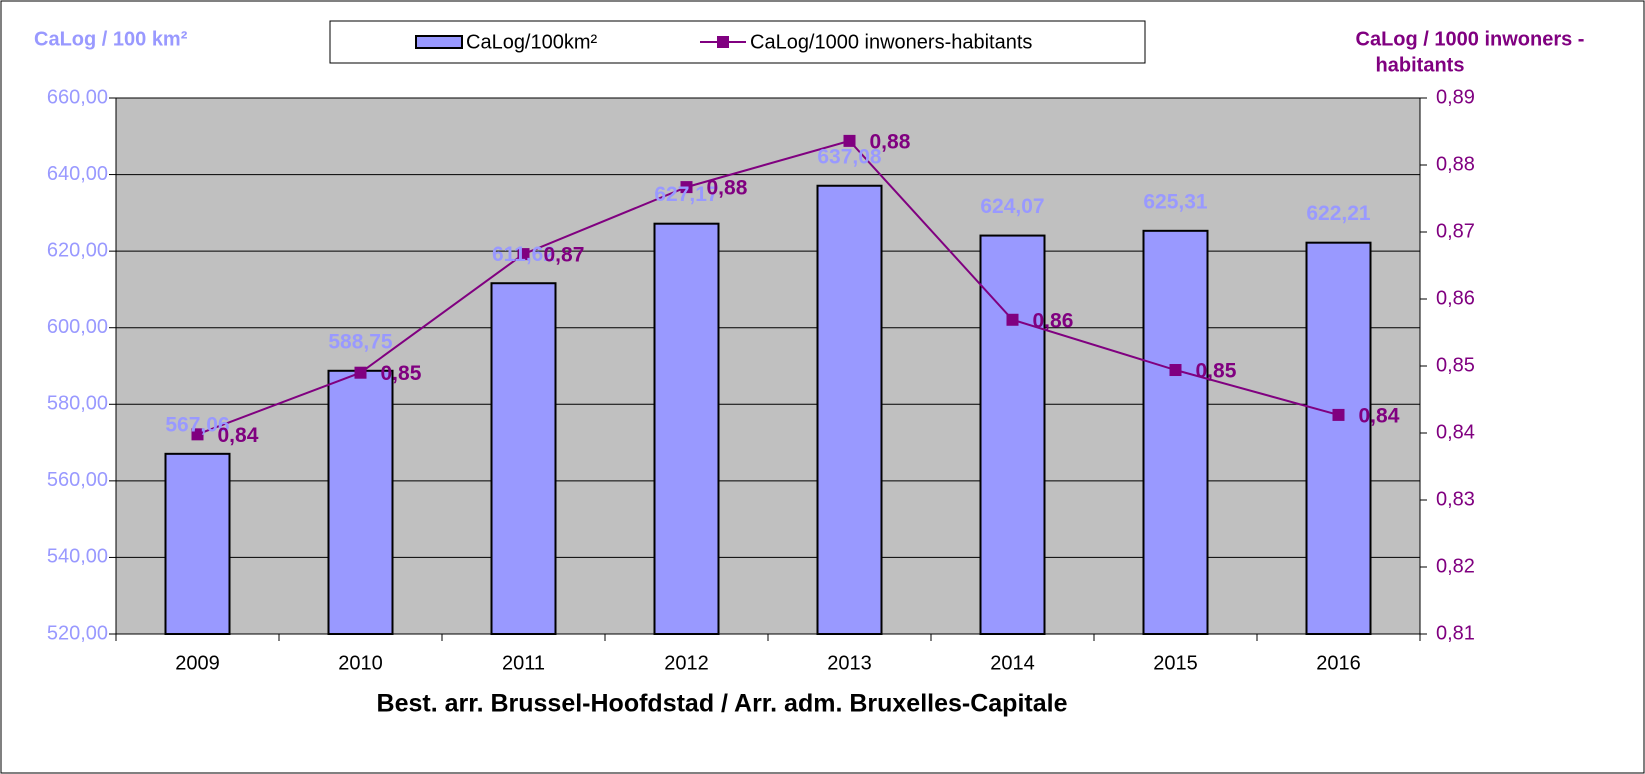  What do you see at coordinates (1455, 298) in the screenshot?
I see `y2-tick-label: 0,86` at bounding box center [1455, 298].